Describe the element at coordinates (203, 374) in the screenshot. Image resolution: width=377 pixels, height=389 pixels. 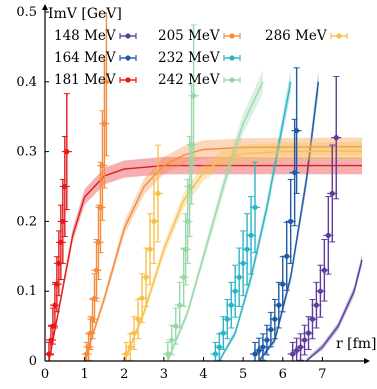
I see `x-tick-label: 4` at that location.